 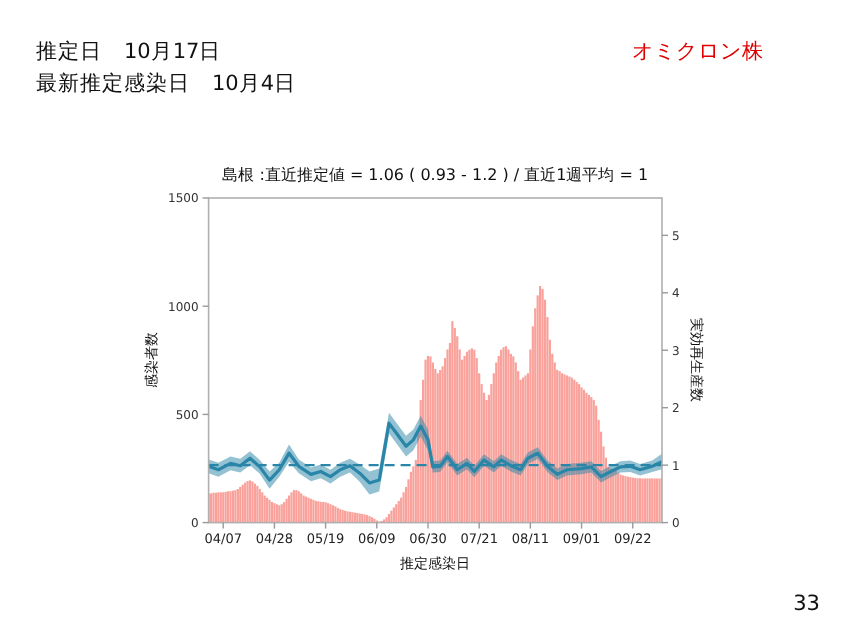 I want to click on text: 33, so click(x=806, y=604).